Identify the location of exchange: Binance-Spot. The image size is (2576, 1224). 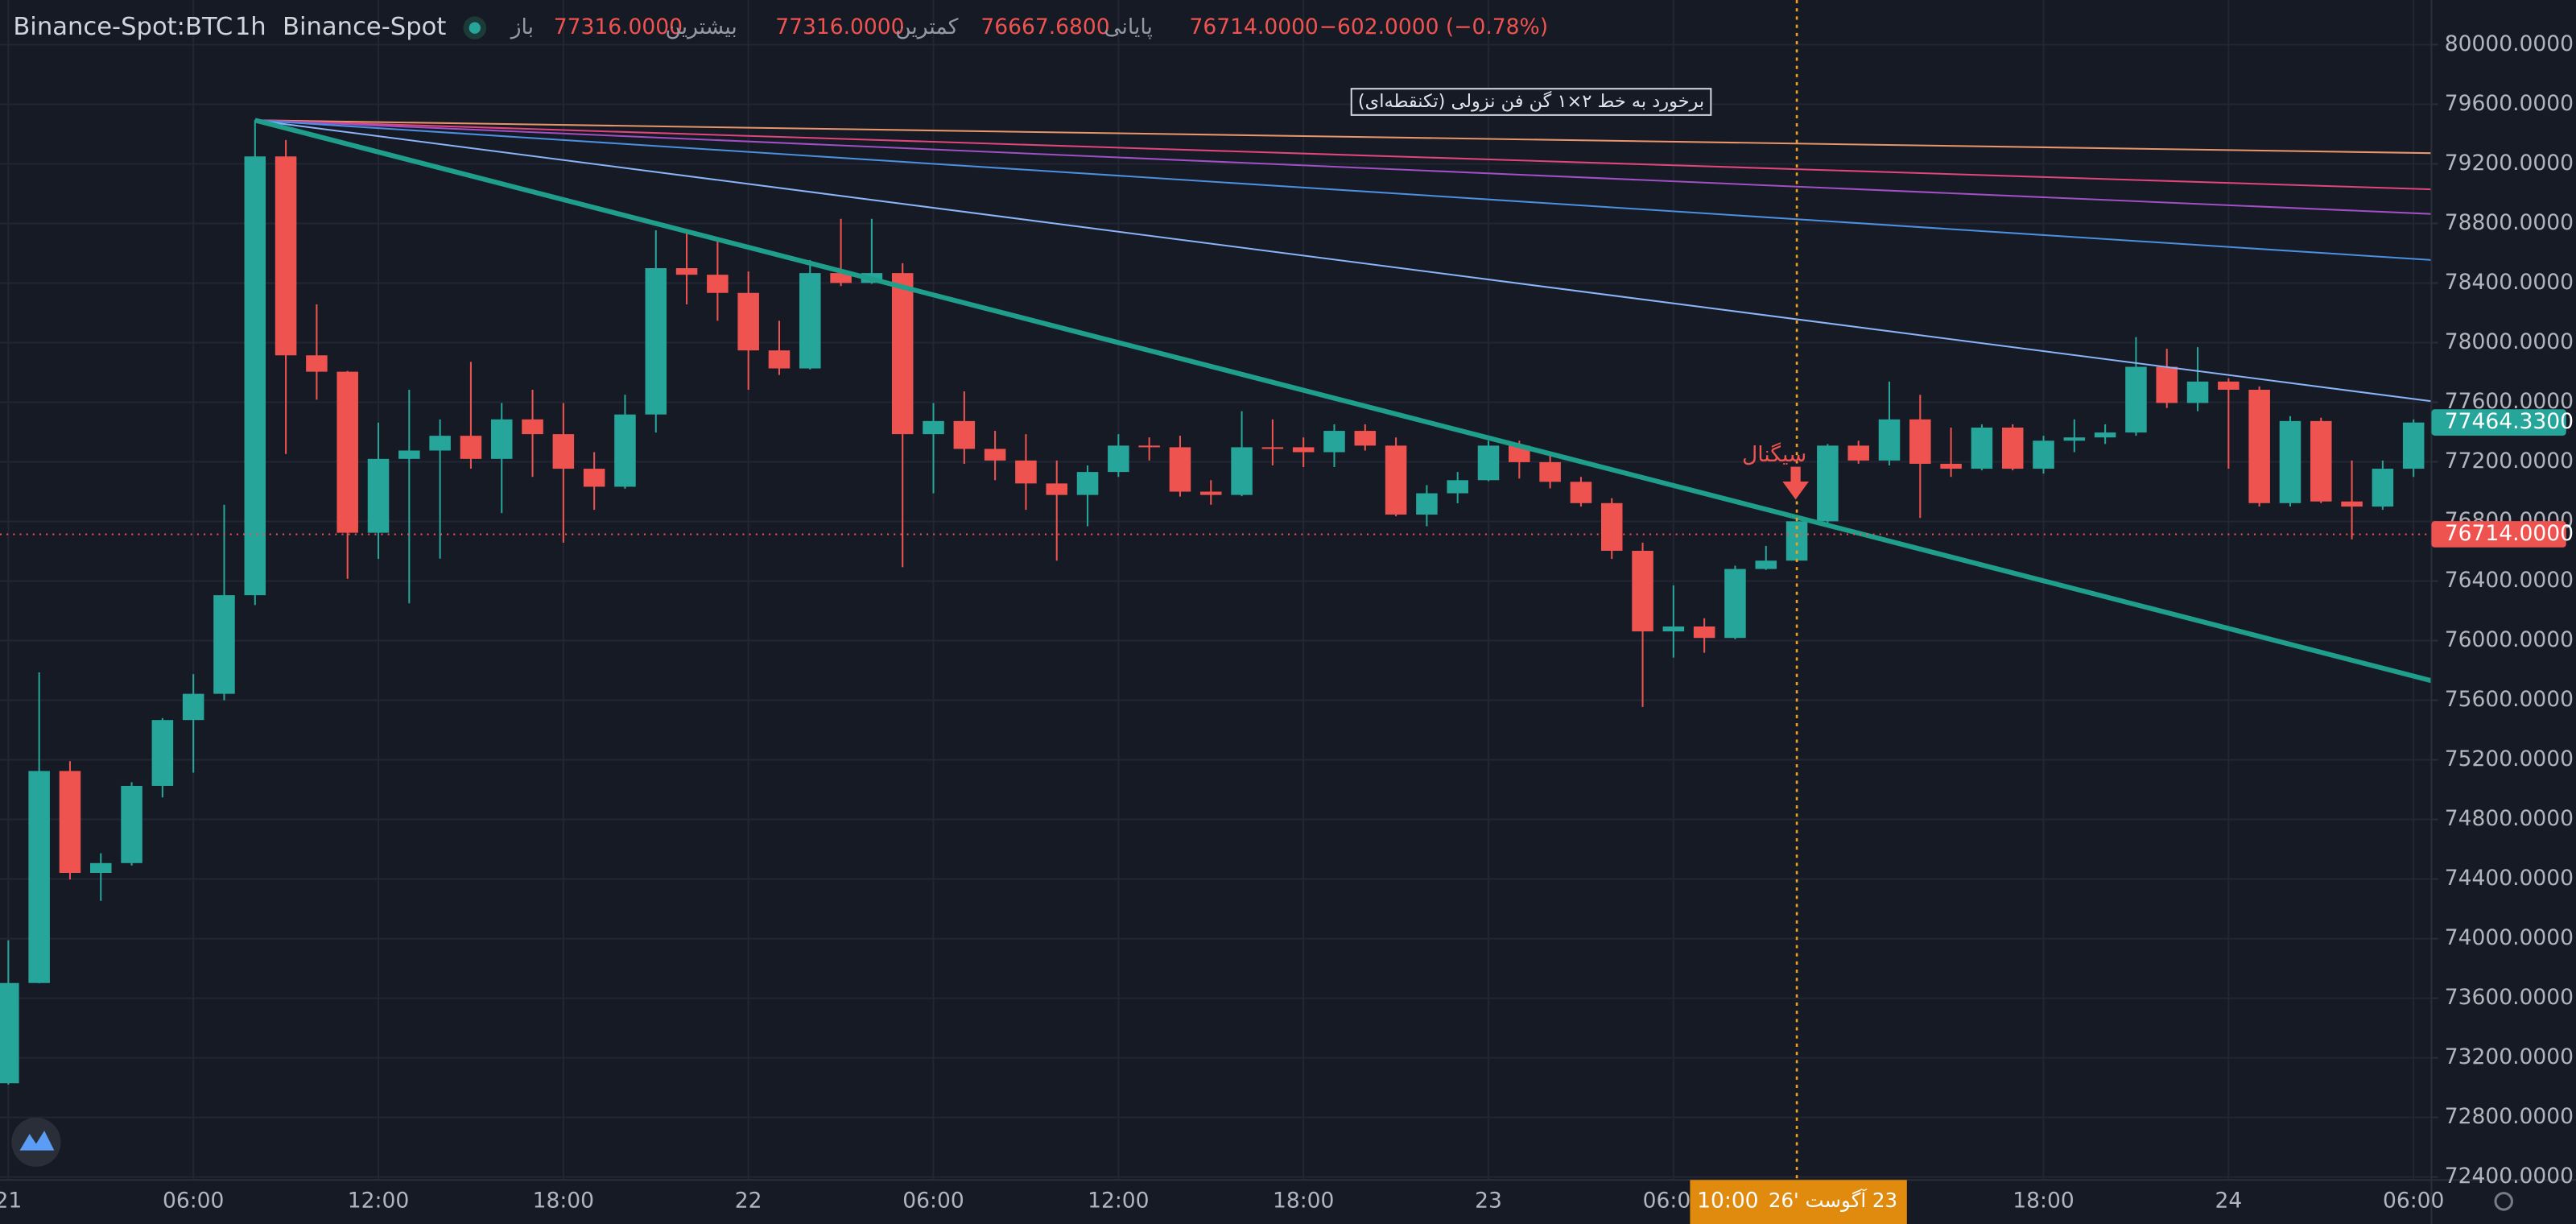
(364, 27).